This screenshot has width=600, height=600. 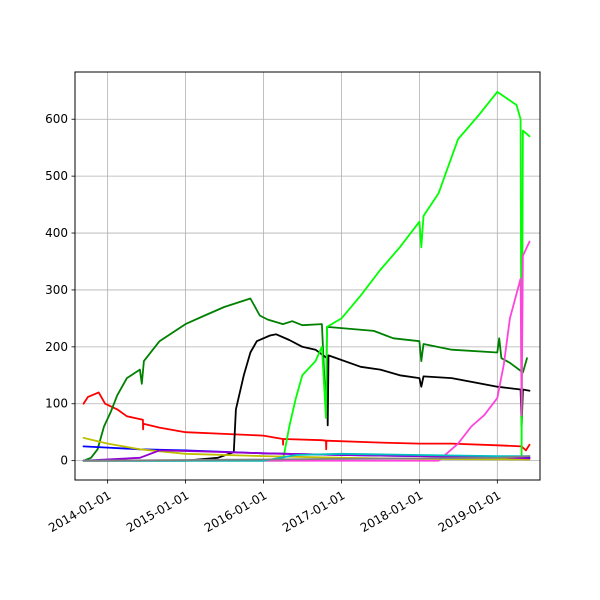 I want to click on y-tick-label: 0, so click(x=64, y=461).